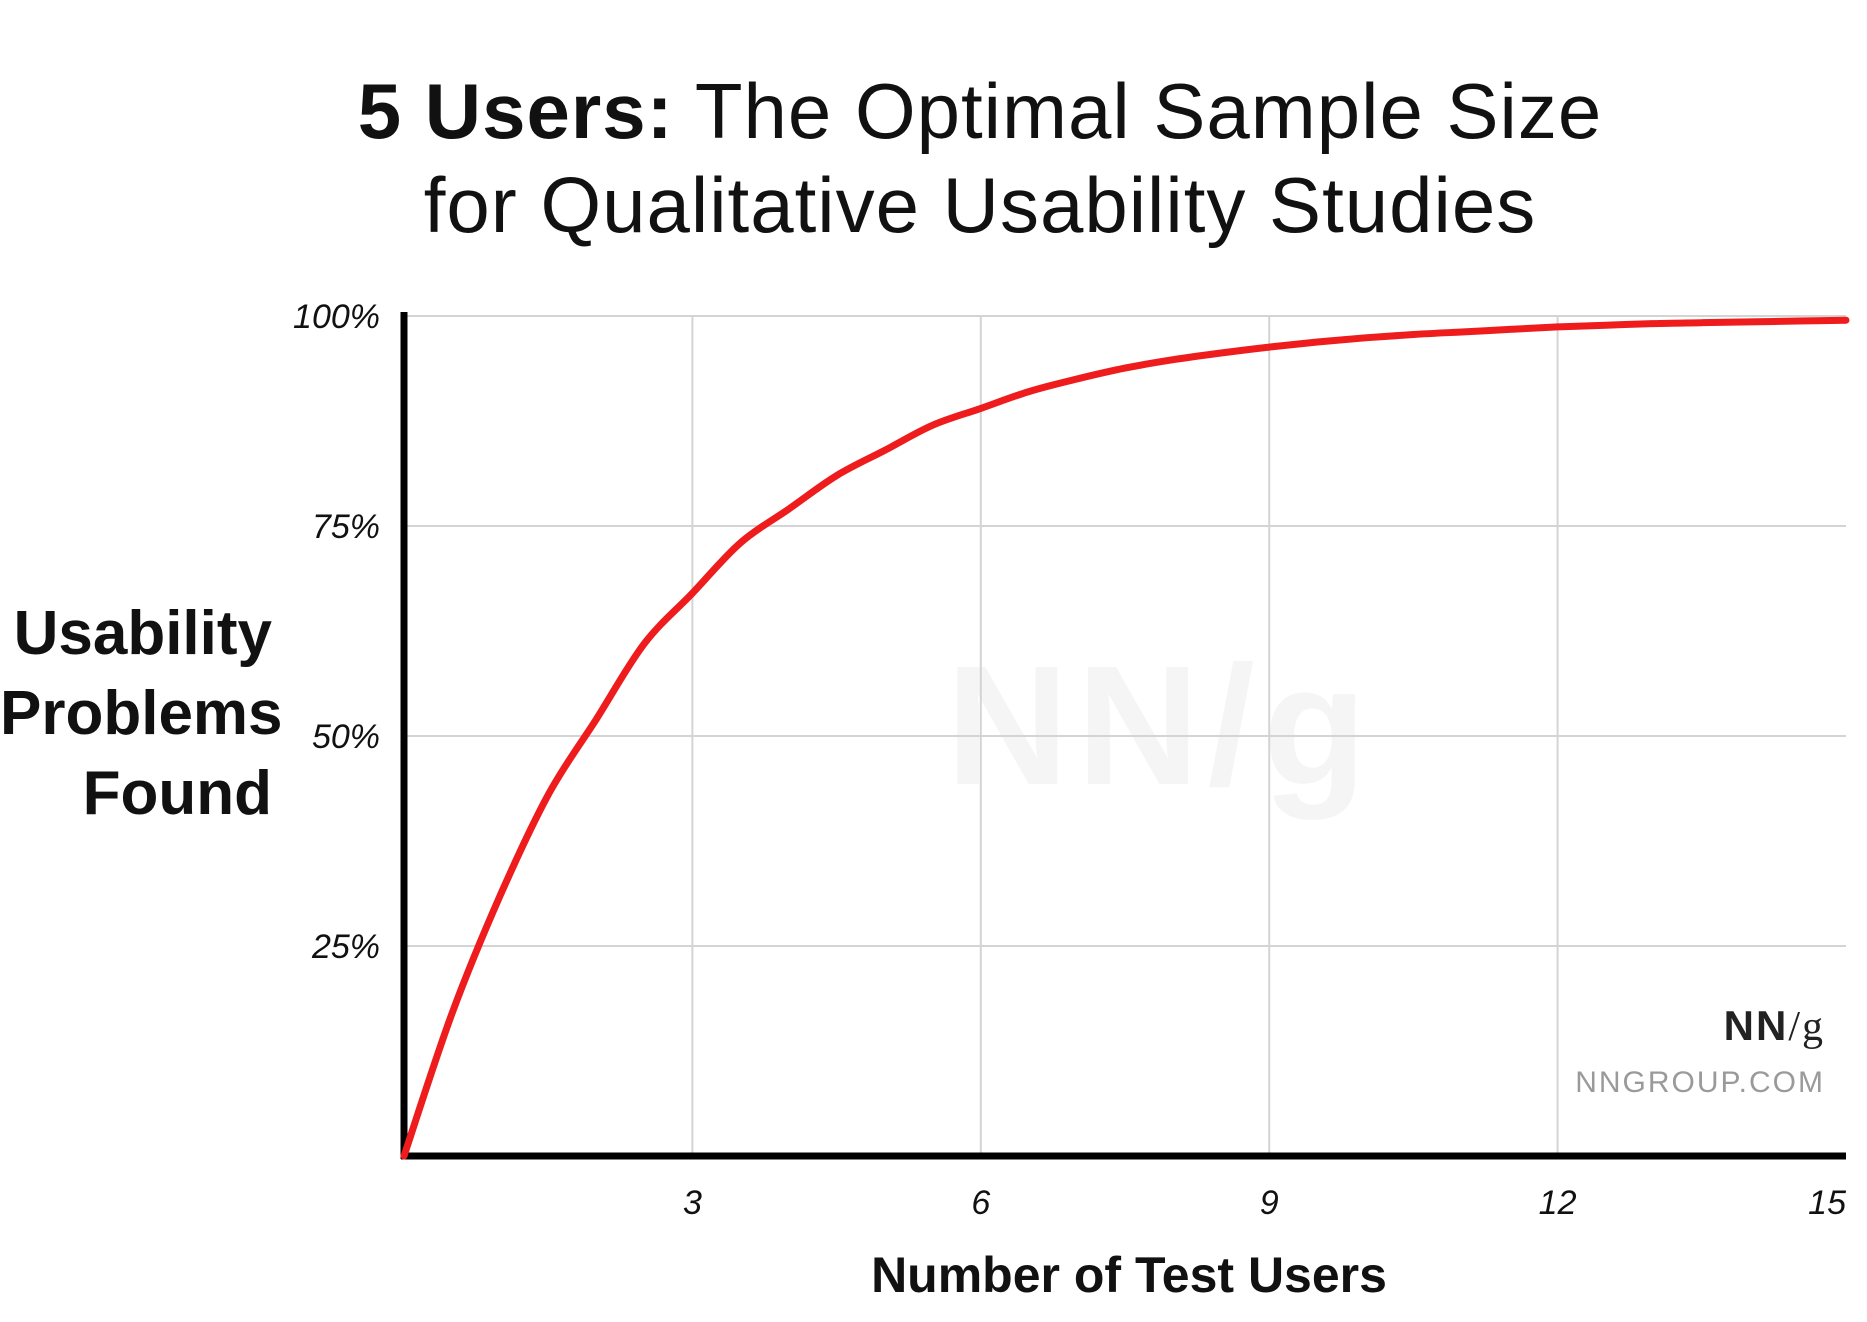 The height and width of the screenshot is (1322, 1867). I want to click on chart-title-bold: 5 Users:, so click(515, 111).